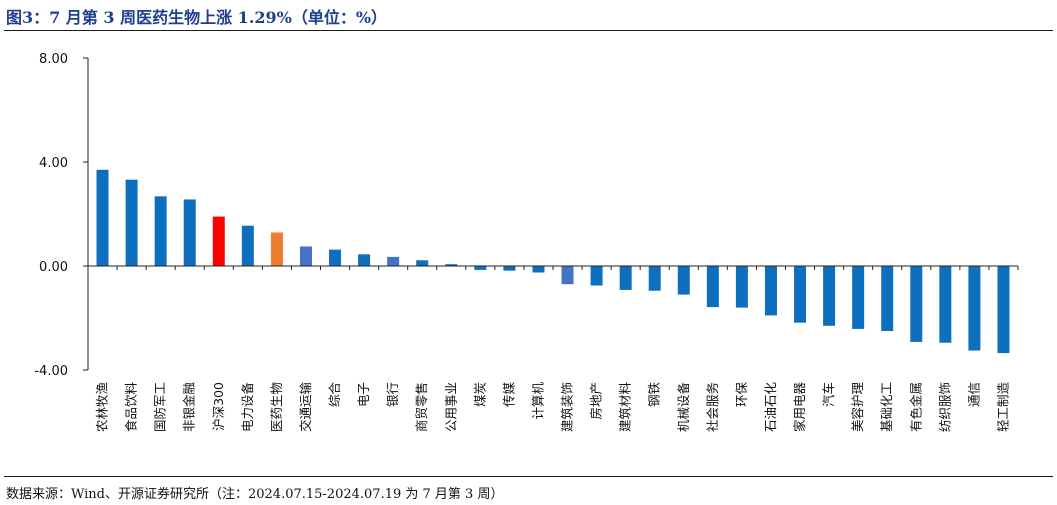  What do you see at coordinates (189, 407) in the screenshot?
I see `category-label: 非银金融` at bounding box center [189, 407].